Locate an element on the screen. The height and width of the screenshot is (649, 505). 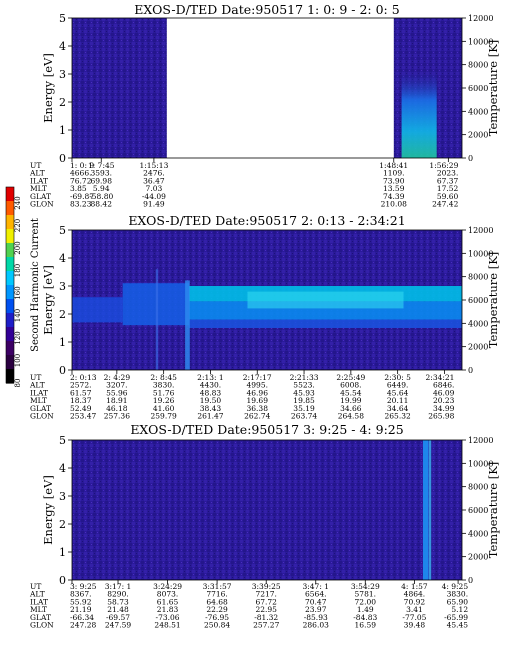
y-tick-label: 1 is located at coordinates (62, 342).